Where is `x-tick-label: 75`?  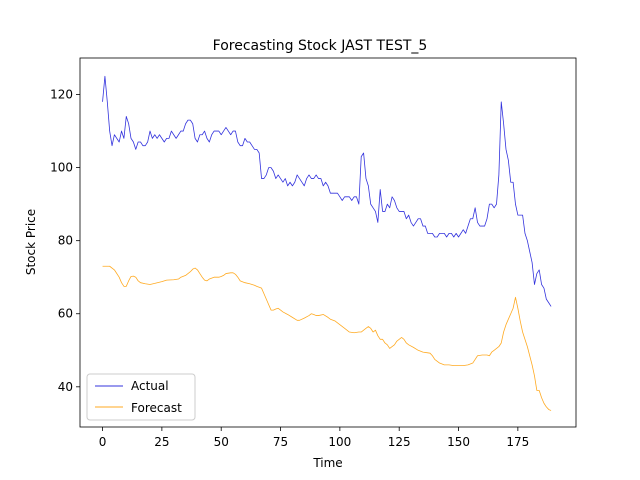
x-tick-label: 75 is located at coordinates (280, 442).